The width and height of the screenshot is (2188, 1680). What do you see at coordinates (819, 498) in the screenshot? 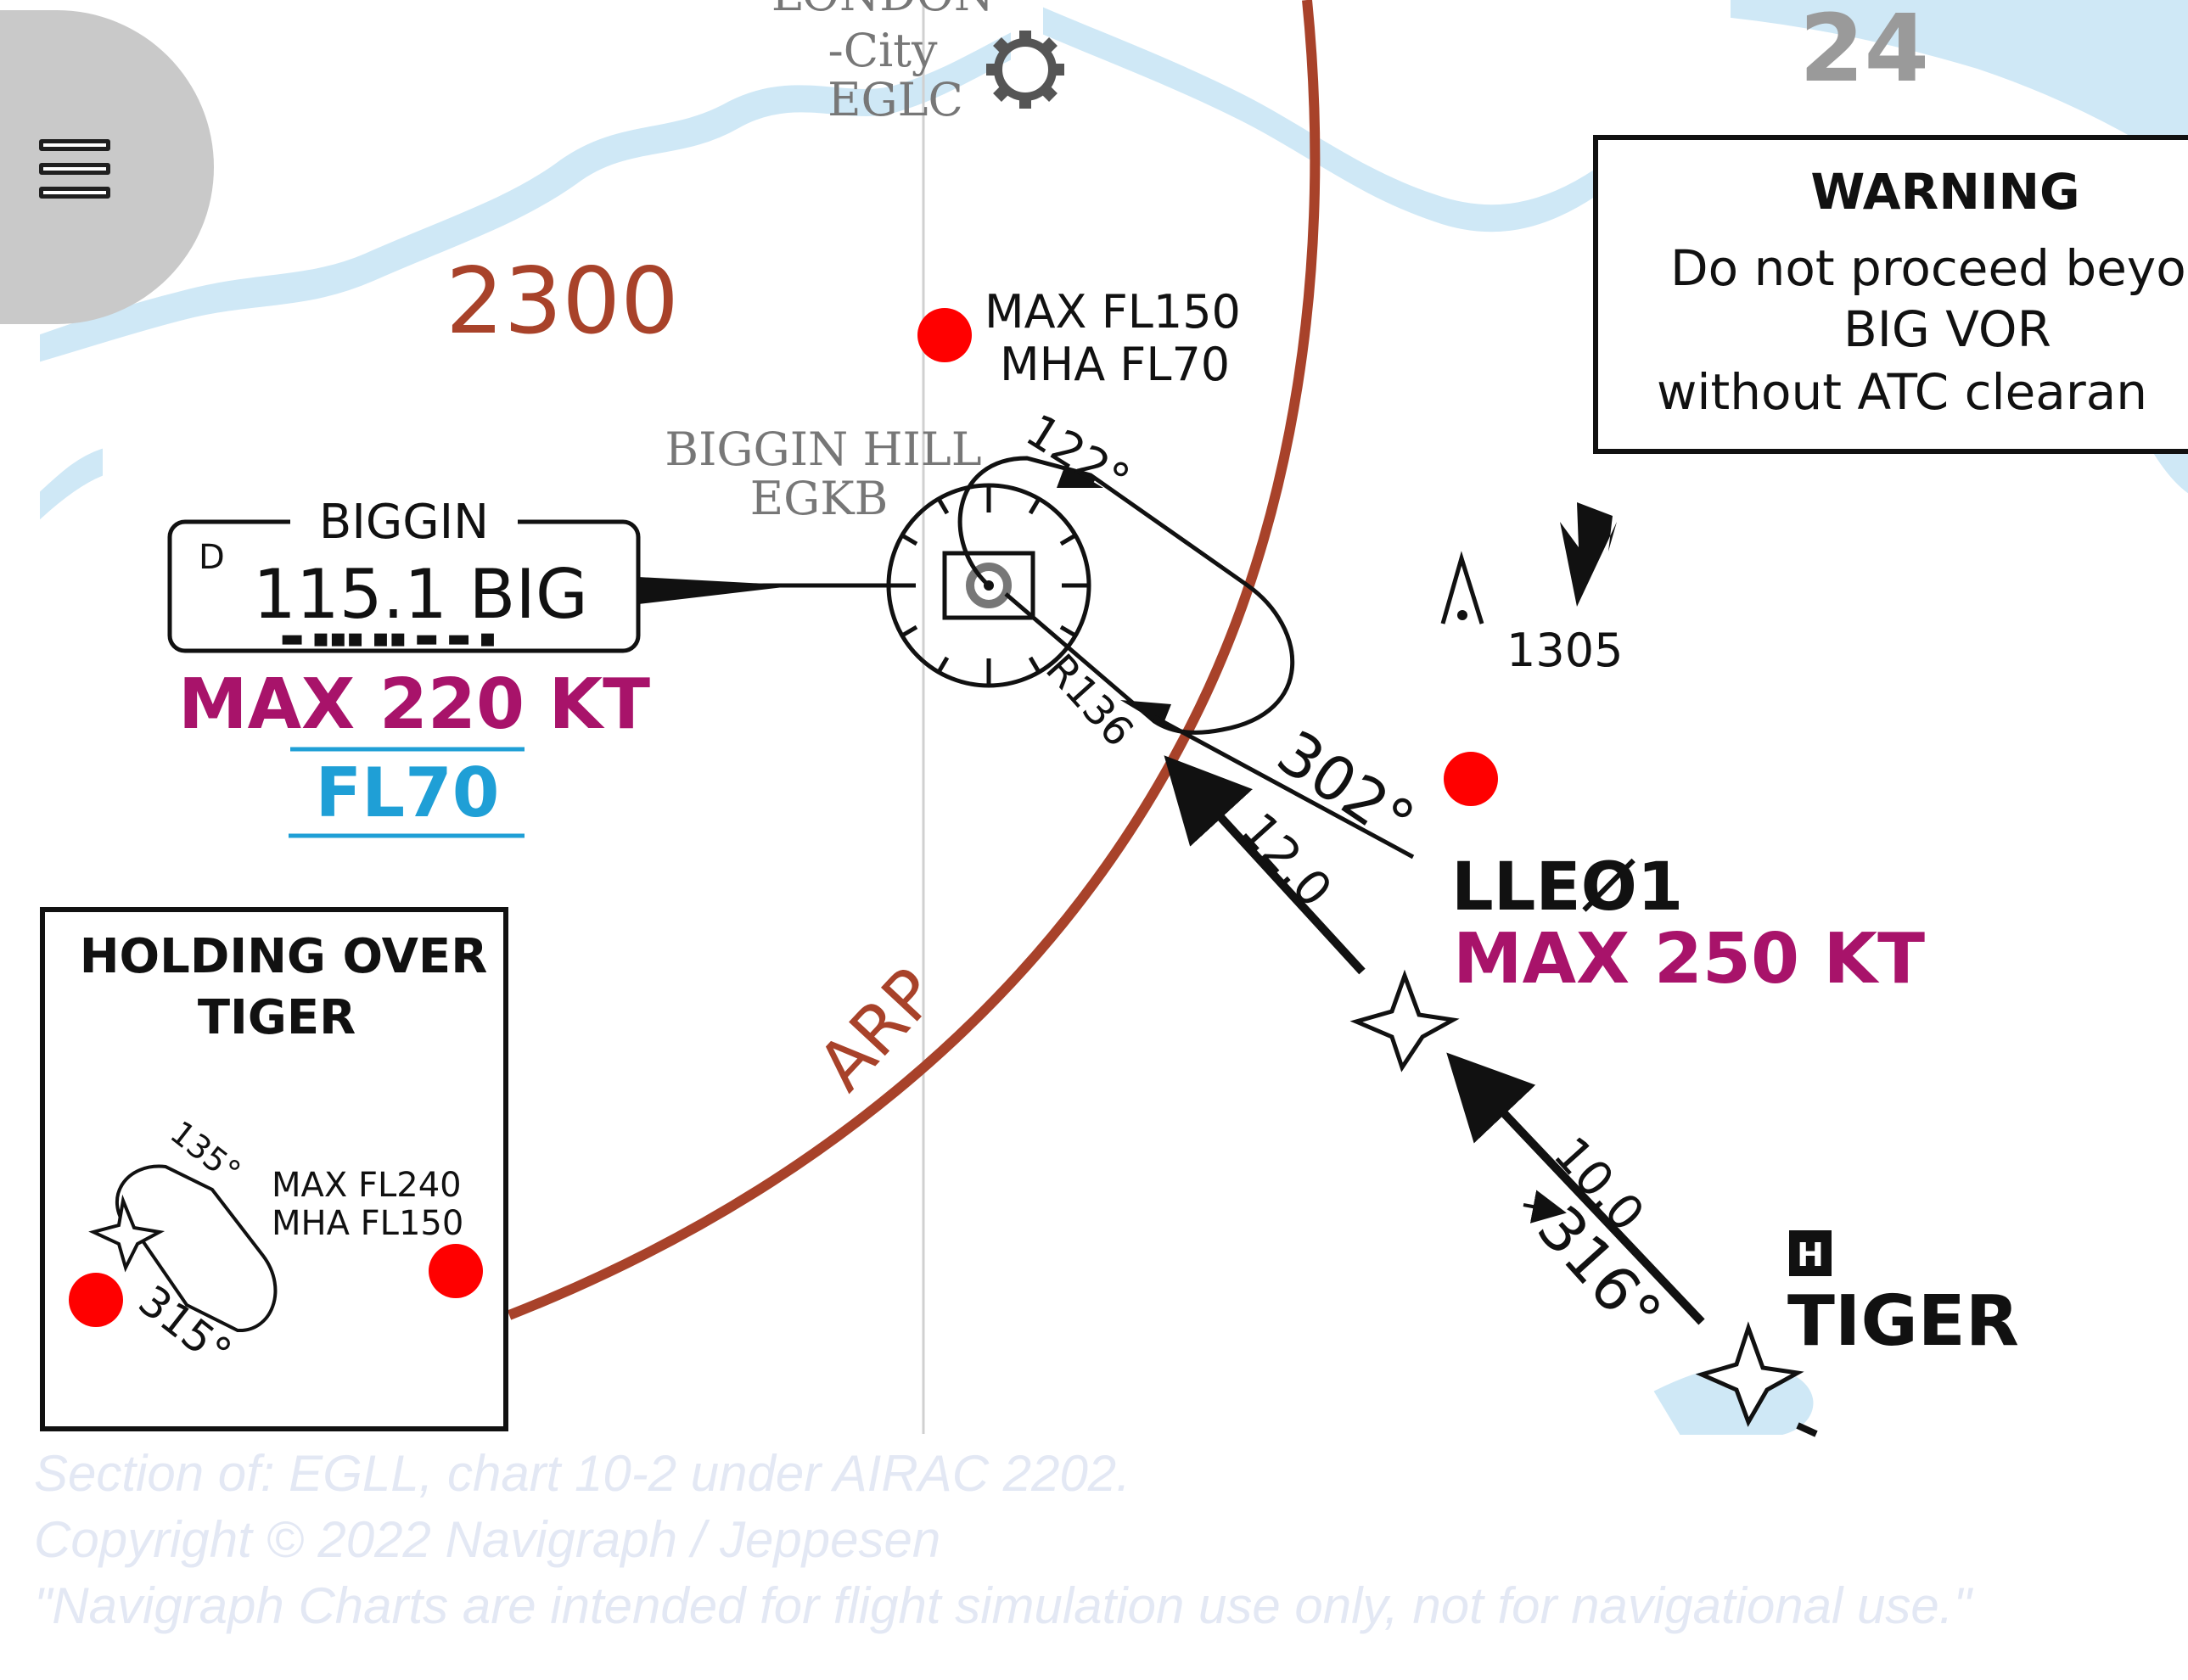
I see `biggin-hill-code: EGKB` at bounding box center [819, 498].